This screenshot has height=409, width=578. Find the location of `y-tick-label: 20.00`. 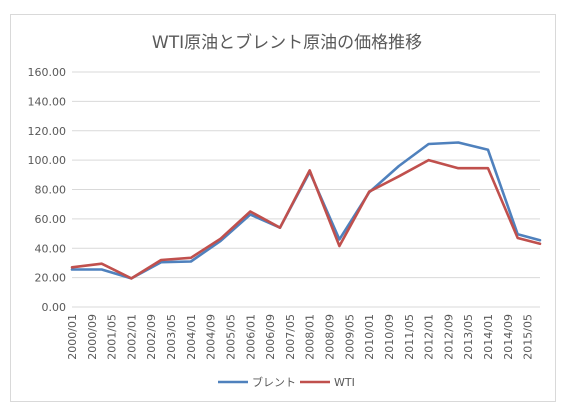

y-tick-label: 20.00 is located at coordinates (51, 278).